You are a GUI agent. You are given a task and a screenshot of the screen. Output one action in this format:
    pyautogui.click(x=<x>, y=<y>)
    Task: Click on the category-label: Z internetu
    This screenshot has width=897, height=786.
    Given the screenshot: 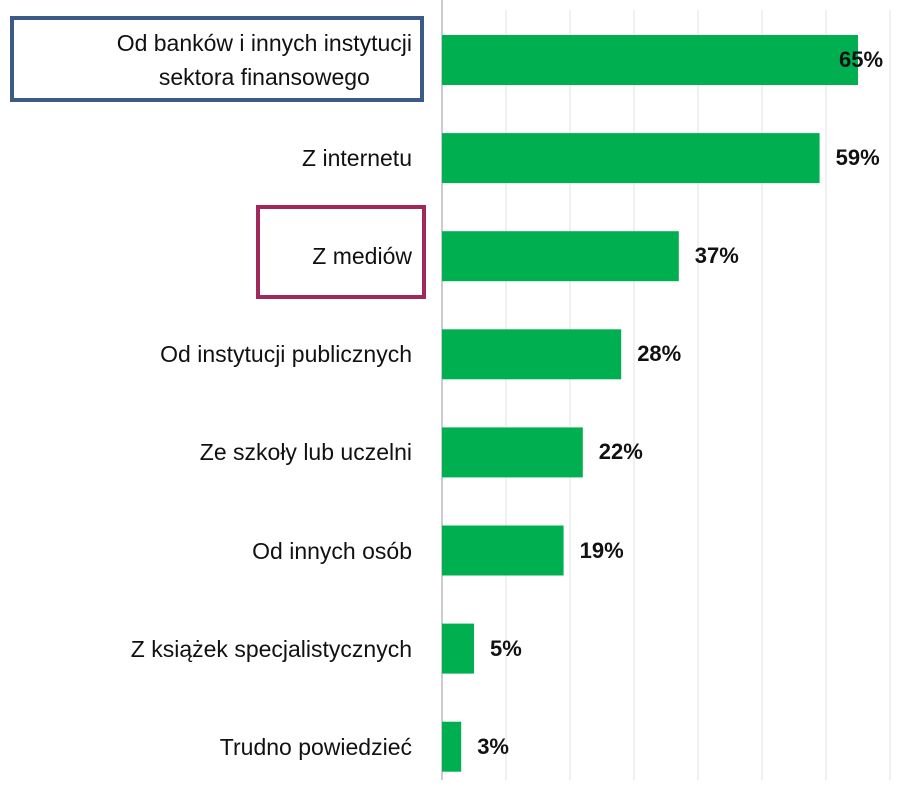 What is the action you would take?
    pyautogui.click(x=357, y=158)
    